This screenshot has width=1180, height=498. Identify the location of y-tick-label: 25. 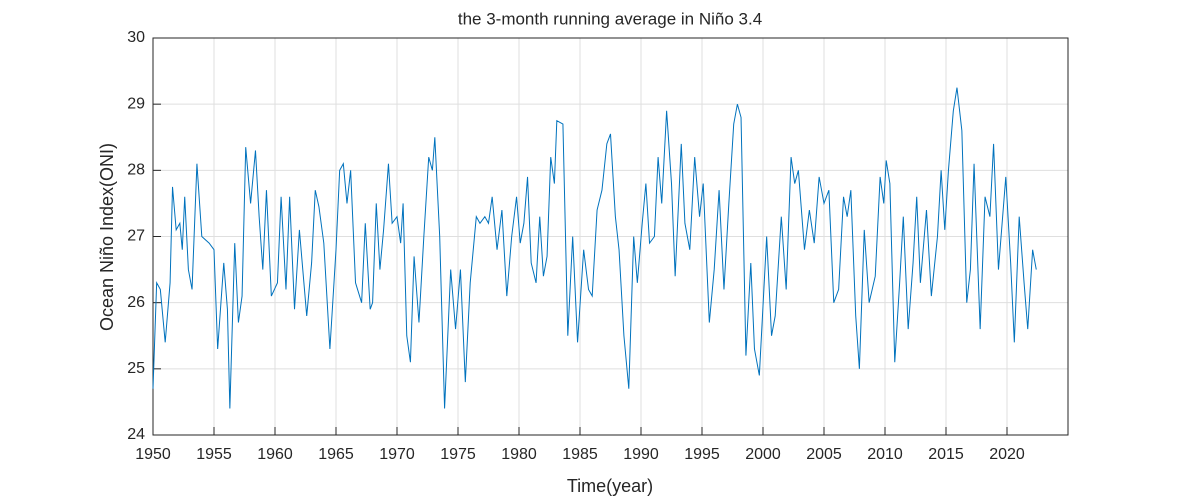
(136, 368).